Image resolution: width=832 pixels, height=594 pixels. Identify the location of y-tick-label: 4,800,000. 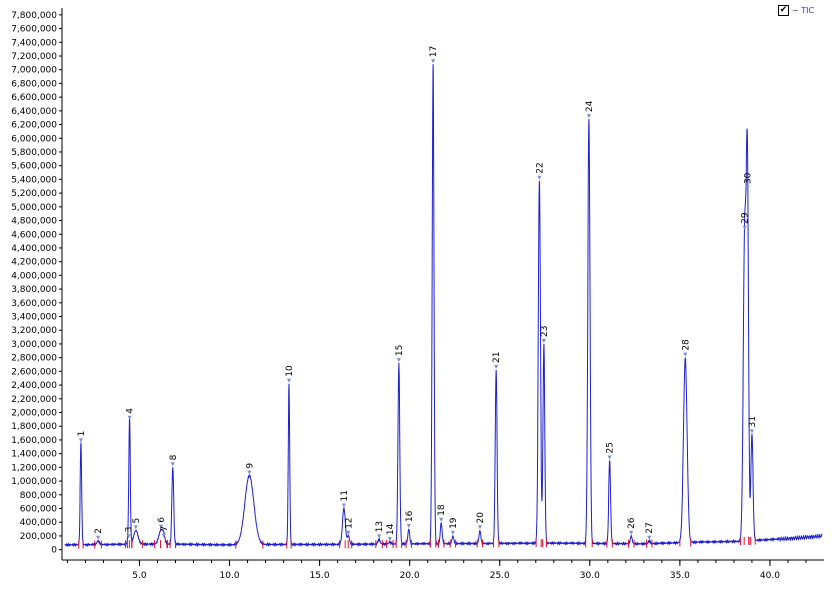
(34, 222).